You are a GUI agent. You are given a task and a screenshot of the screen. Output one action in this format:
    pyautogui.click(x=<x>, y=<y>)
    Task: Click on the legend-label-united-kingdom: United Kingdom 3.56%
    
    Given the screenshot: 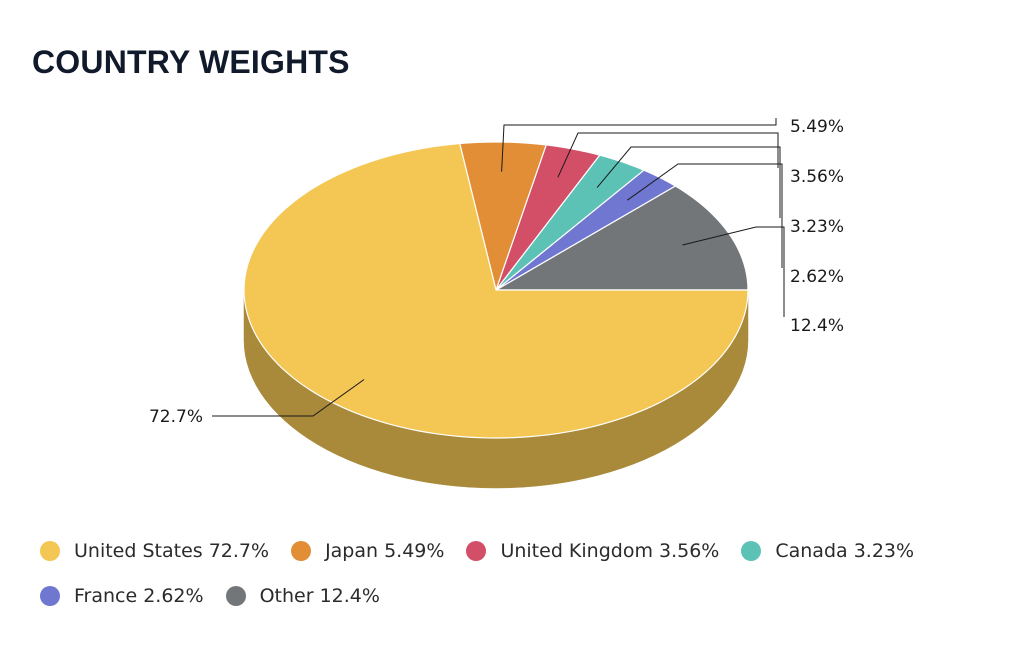 What is the action you would take?
    pyautogui.click(x=610, y=551)
    